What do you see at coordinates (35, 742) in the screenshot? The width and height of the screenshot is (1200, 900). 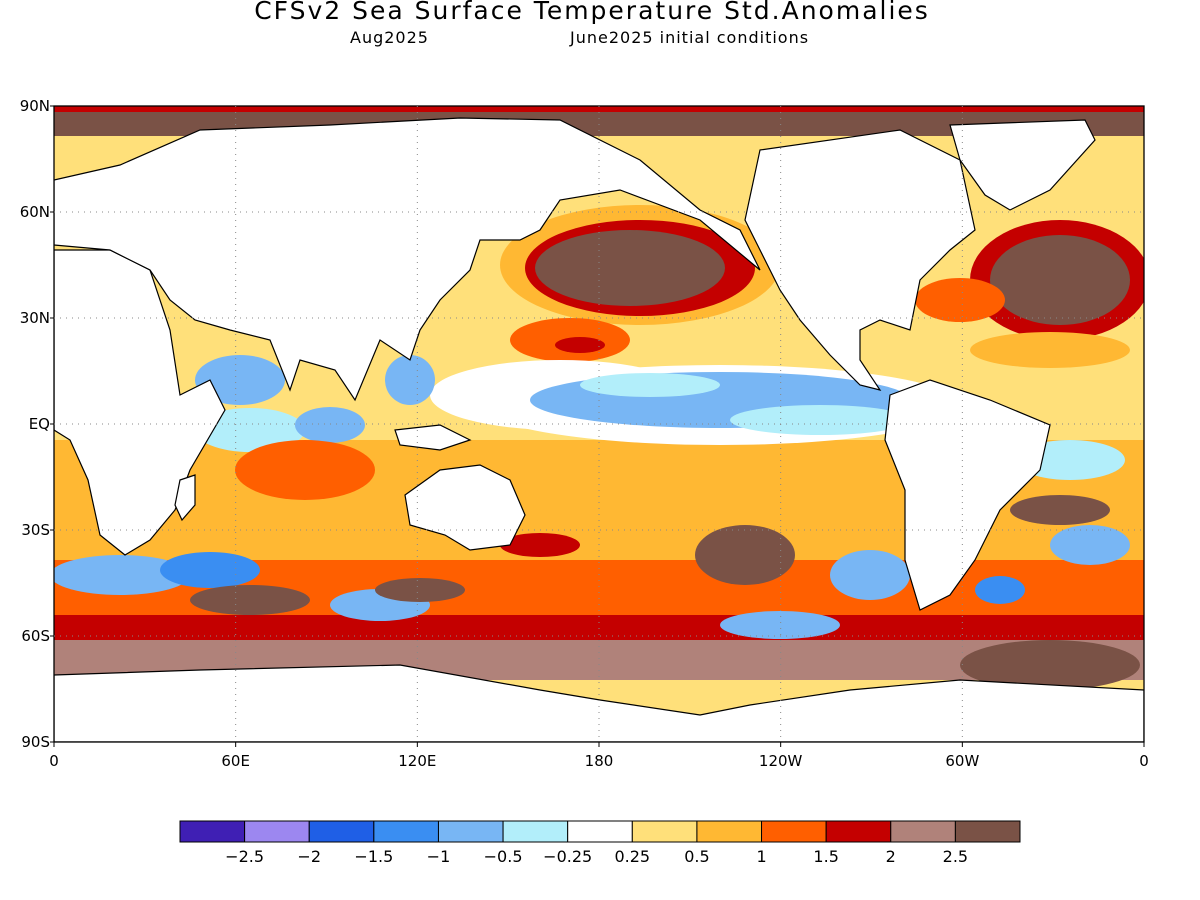 I see `latitude-label: 90S` at bounding box center [35, 742].